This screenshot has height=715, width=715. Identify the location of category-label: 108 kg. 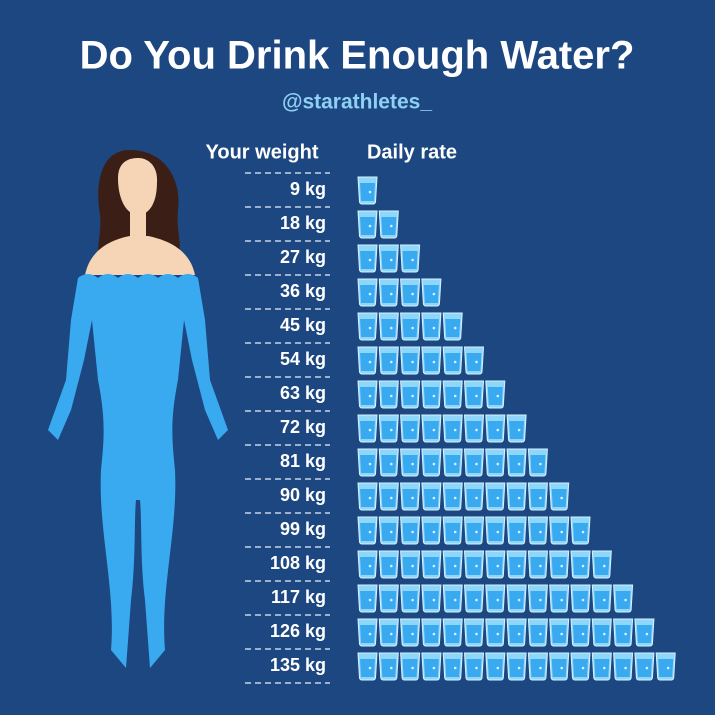
(298, 563).